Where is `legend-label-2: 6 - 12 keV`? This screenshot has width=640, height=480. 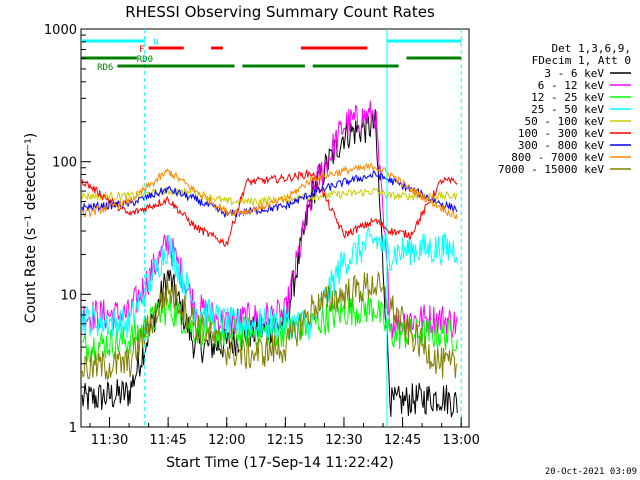
legend-label-2: 6 - 12 keV is located at coordinates (571, 85).